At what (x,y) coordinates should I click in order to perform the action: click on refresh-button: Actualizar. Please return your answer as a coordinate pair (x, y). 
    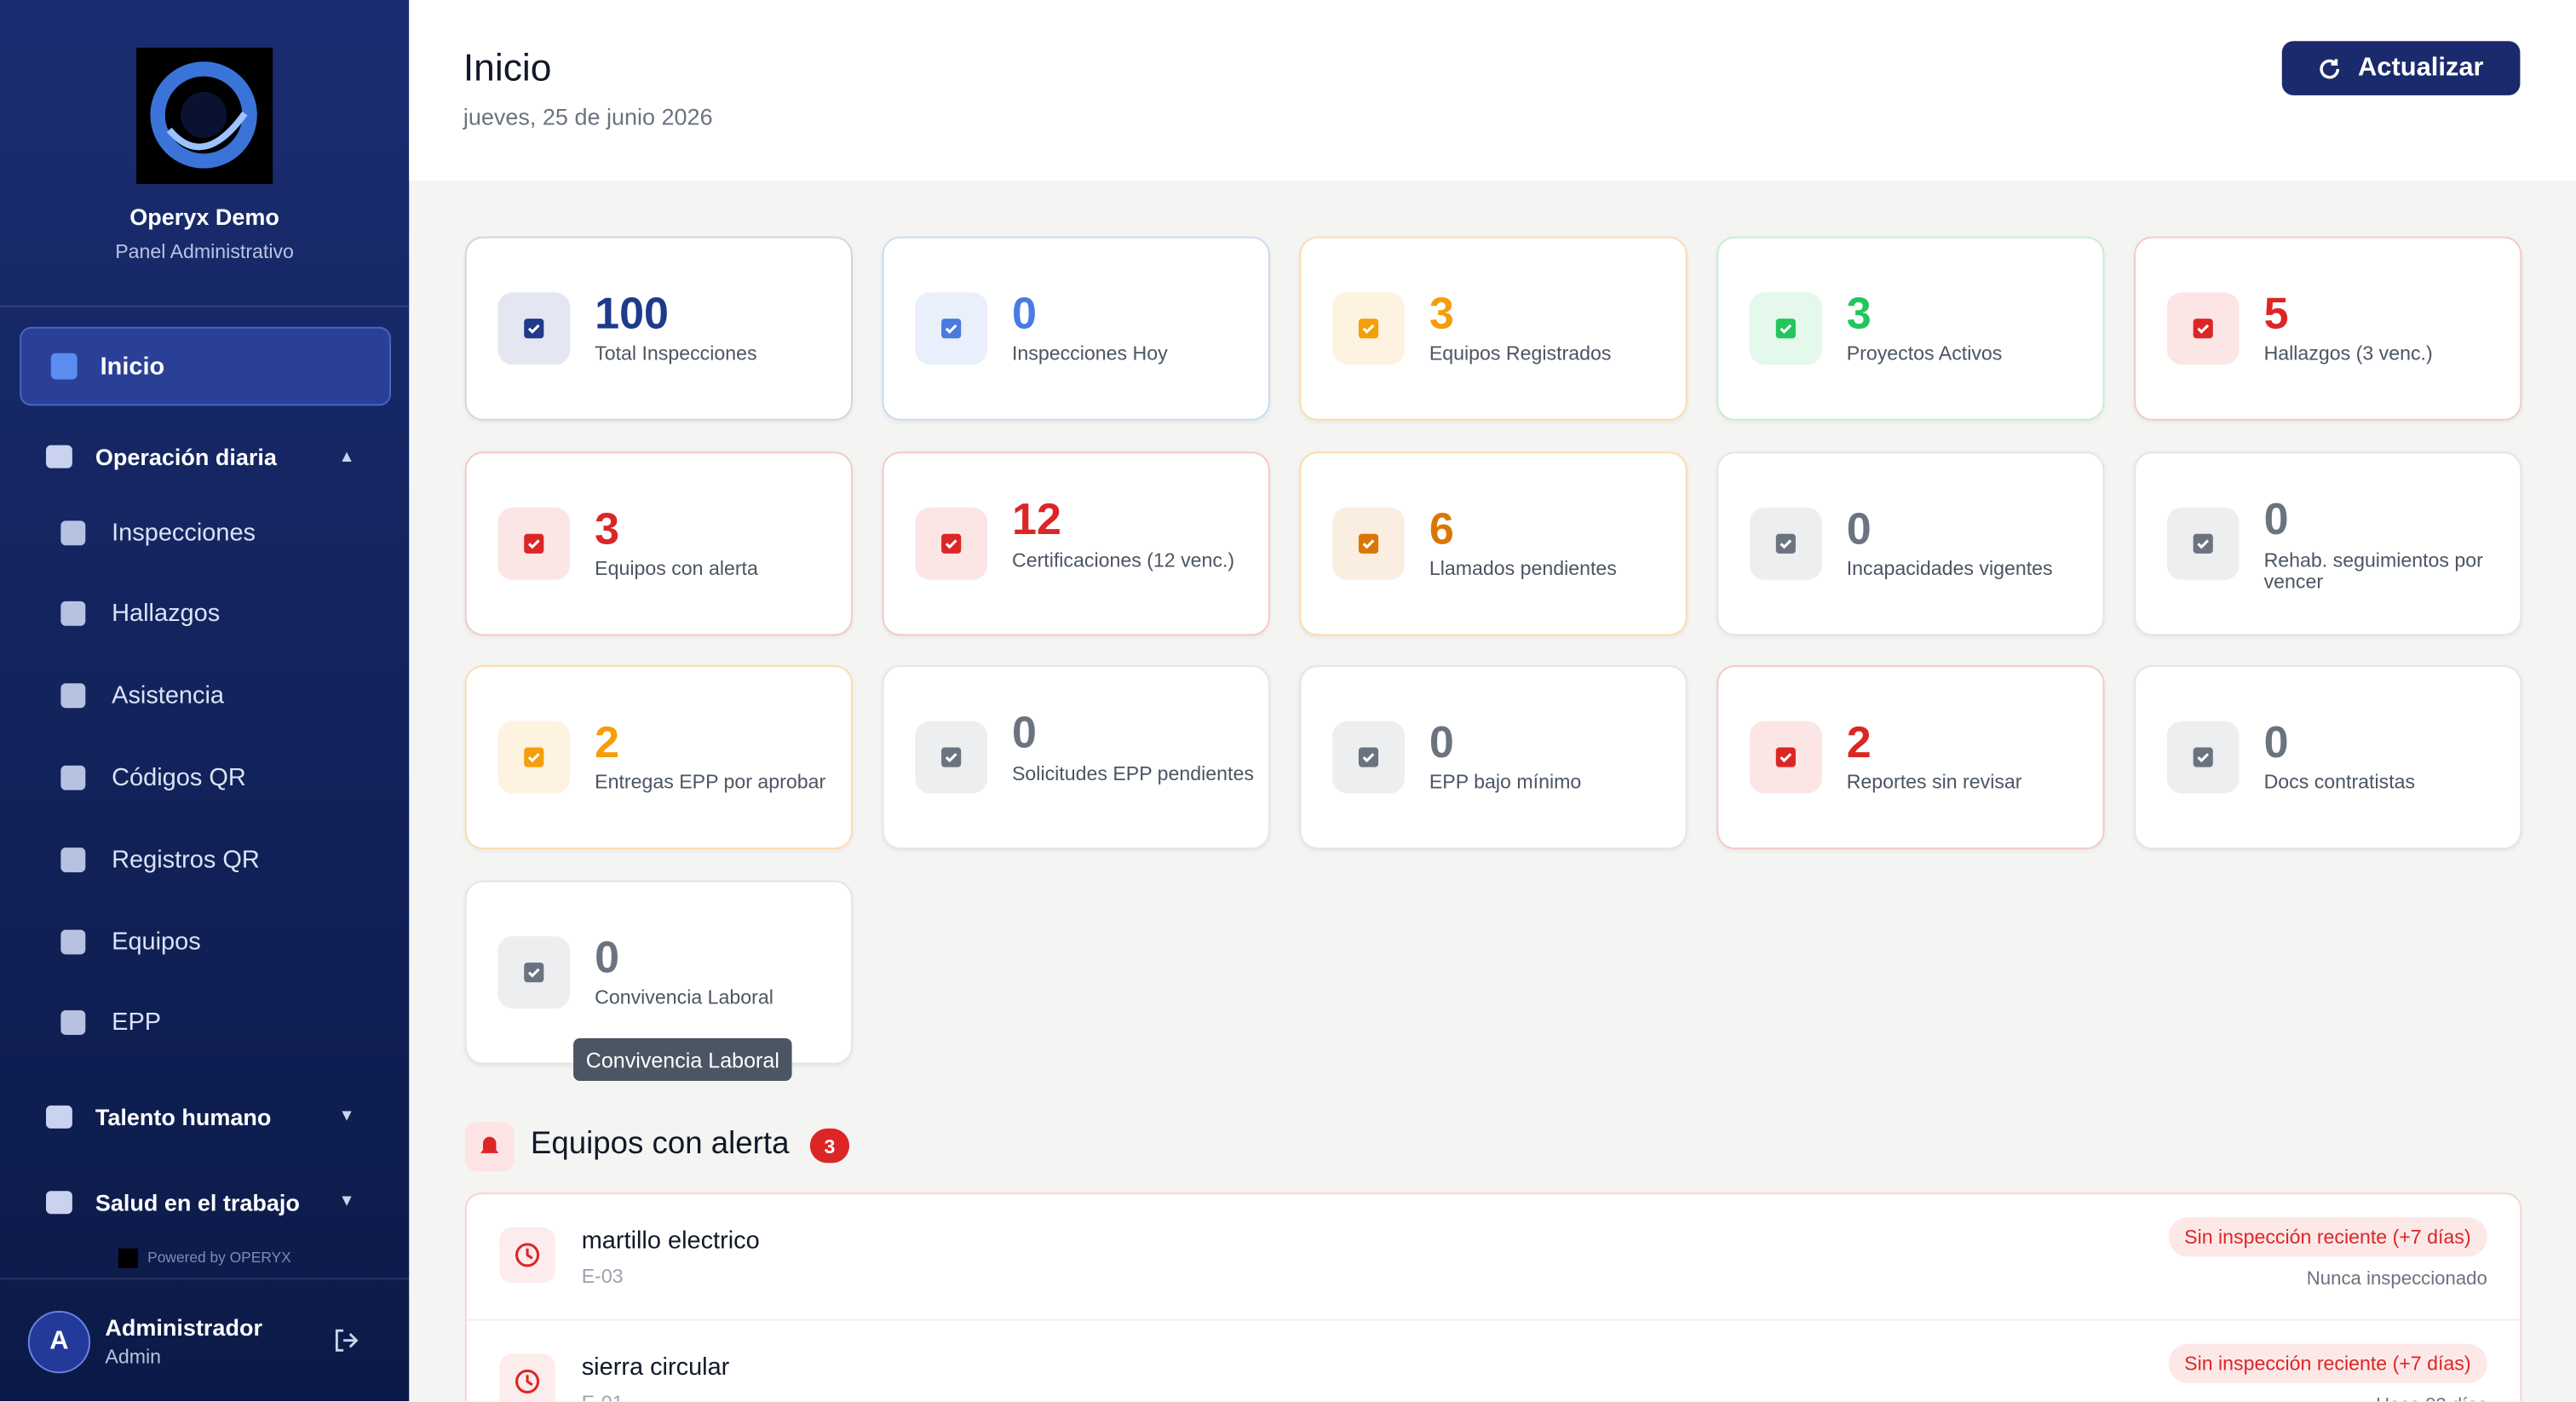
    Looking at the image, I should click on (2401, 68).